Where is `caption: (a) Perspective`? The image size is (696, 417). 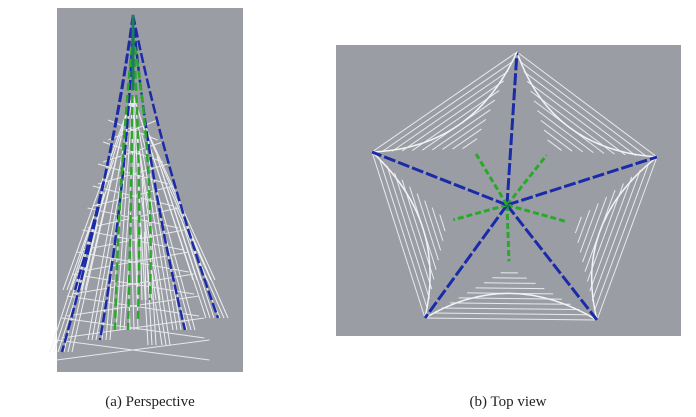
caption: (a) Perspective is located at coordinates (150, 402).